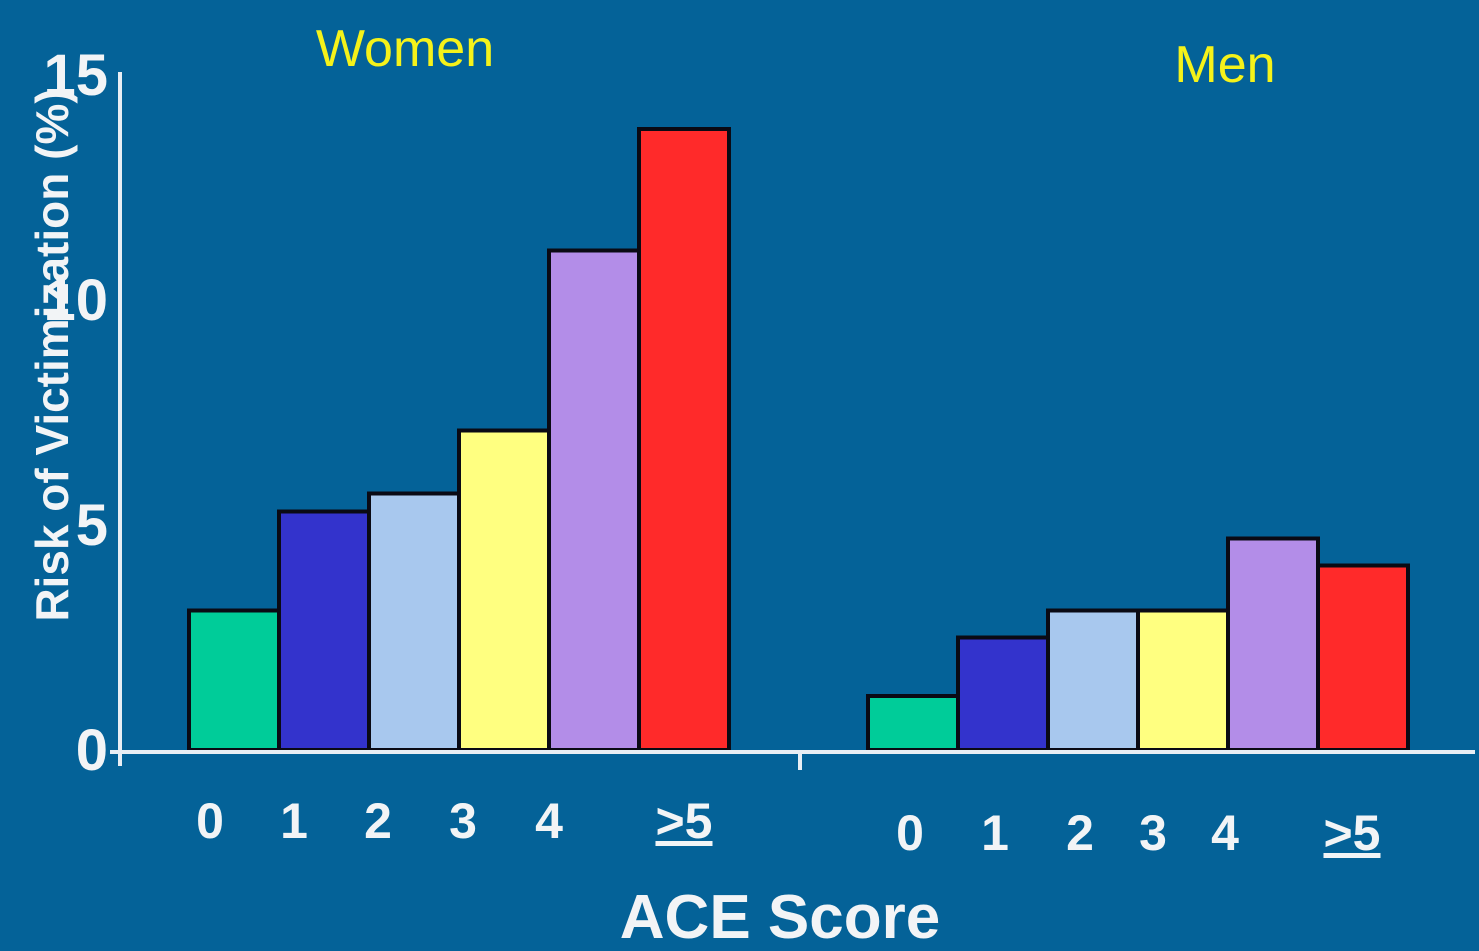 The image size is (1479, 951). What do you see at coordinates (294, 821) in the screenshot?
I see `x-tick-label-women-1: 1` at bounding box center [294, 821].